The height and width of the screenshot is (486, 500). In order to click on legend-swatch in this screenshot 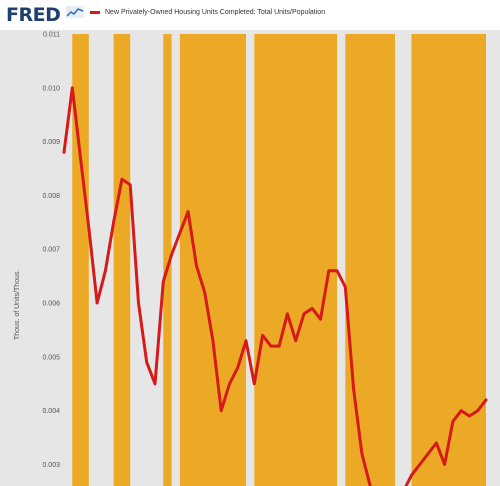, I will do `click(95, 12)`.